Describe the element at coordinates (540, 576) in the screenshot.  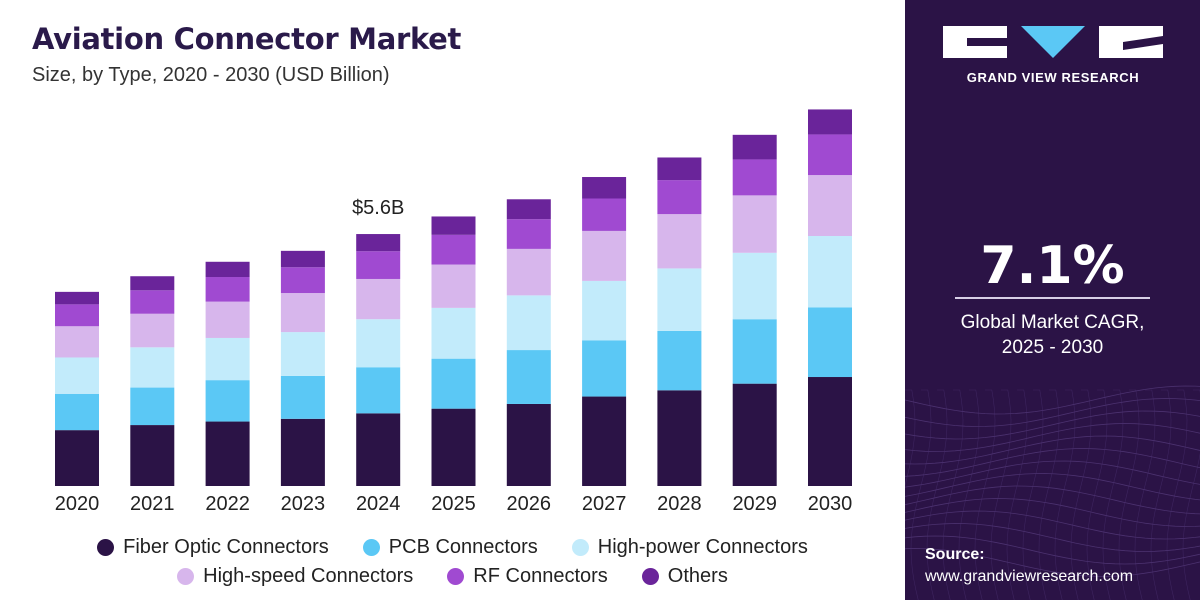
I see `legend-label: RF Connectors` at that location.